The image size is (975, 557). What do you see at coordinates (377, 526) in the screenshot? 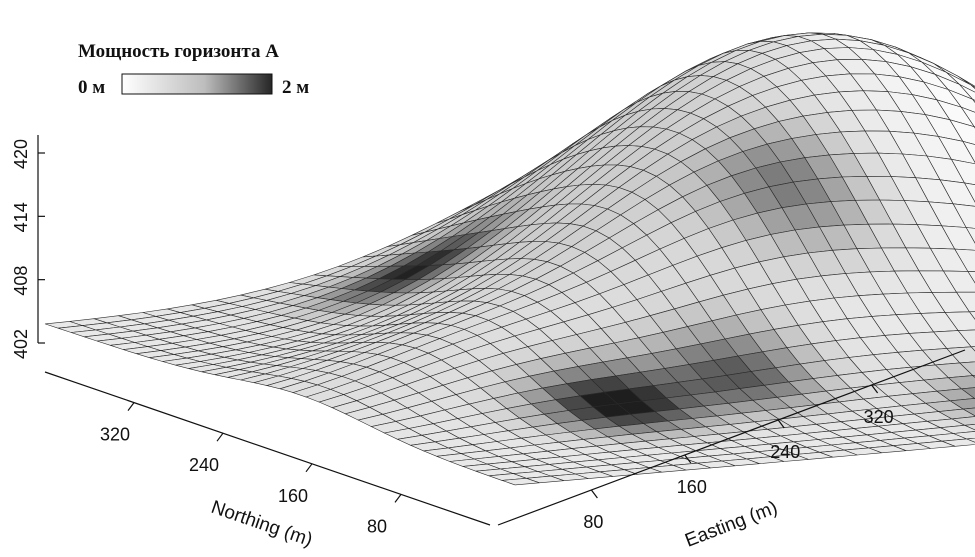
I see `northing-tick-label: 80` at bounding box center [377, 526].